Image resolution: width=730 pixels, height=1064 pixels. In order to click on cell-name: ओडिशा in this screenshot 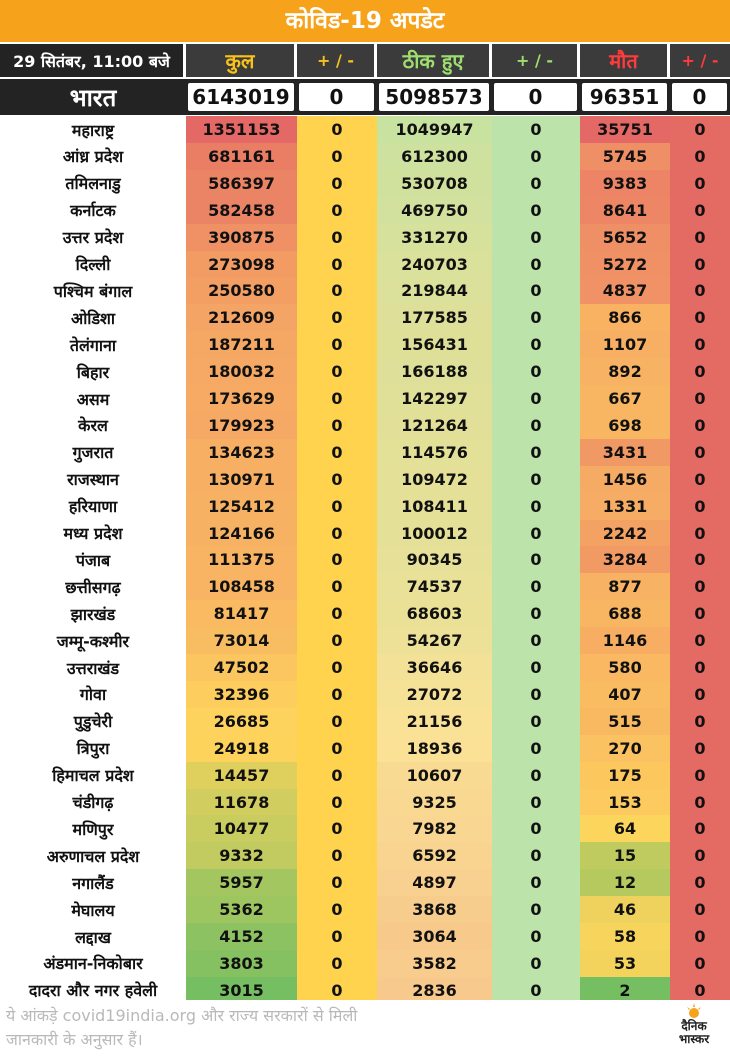, I will do `click(93, 318)`.